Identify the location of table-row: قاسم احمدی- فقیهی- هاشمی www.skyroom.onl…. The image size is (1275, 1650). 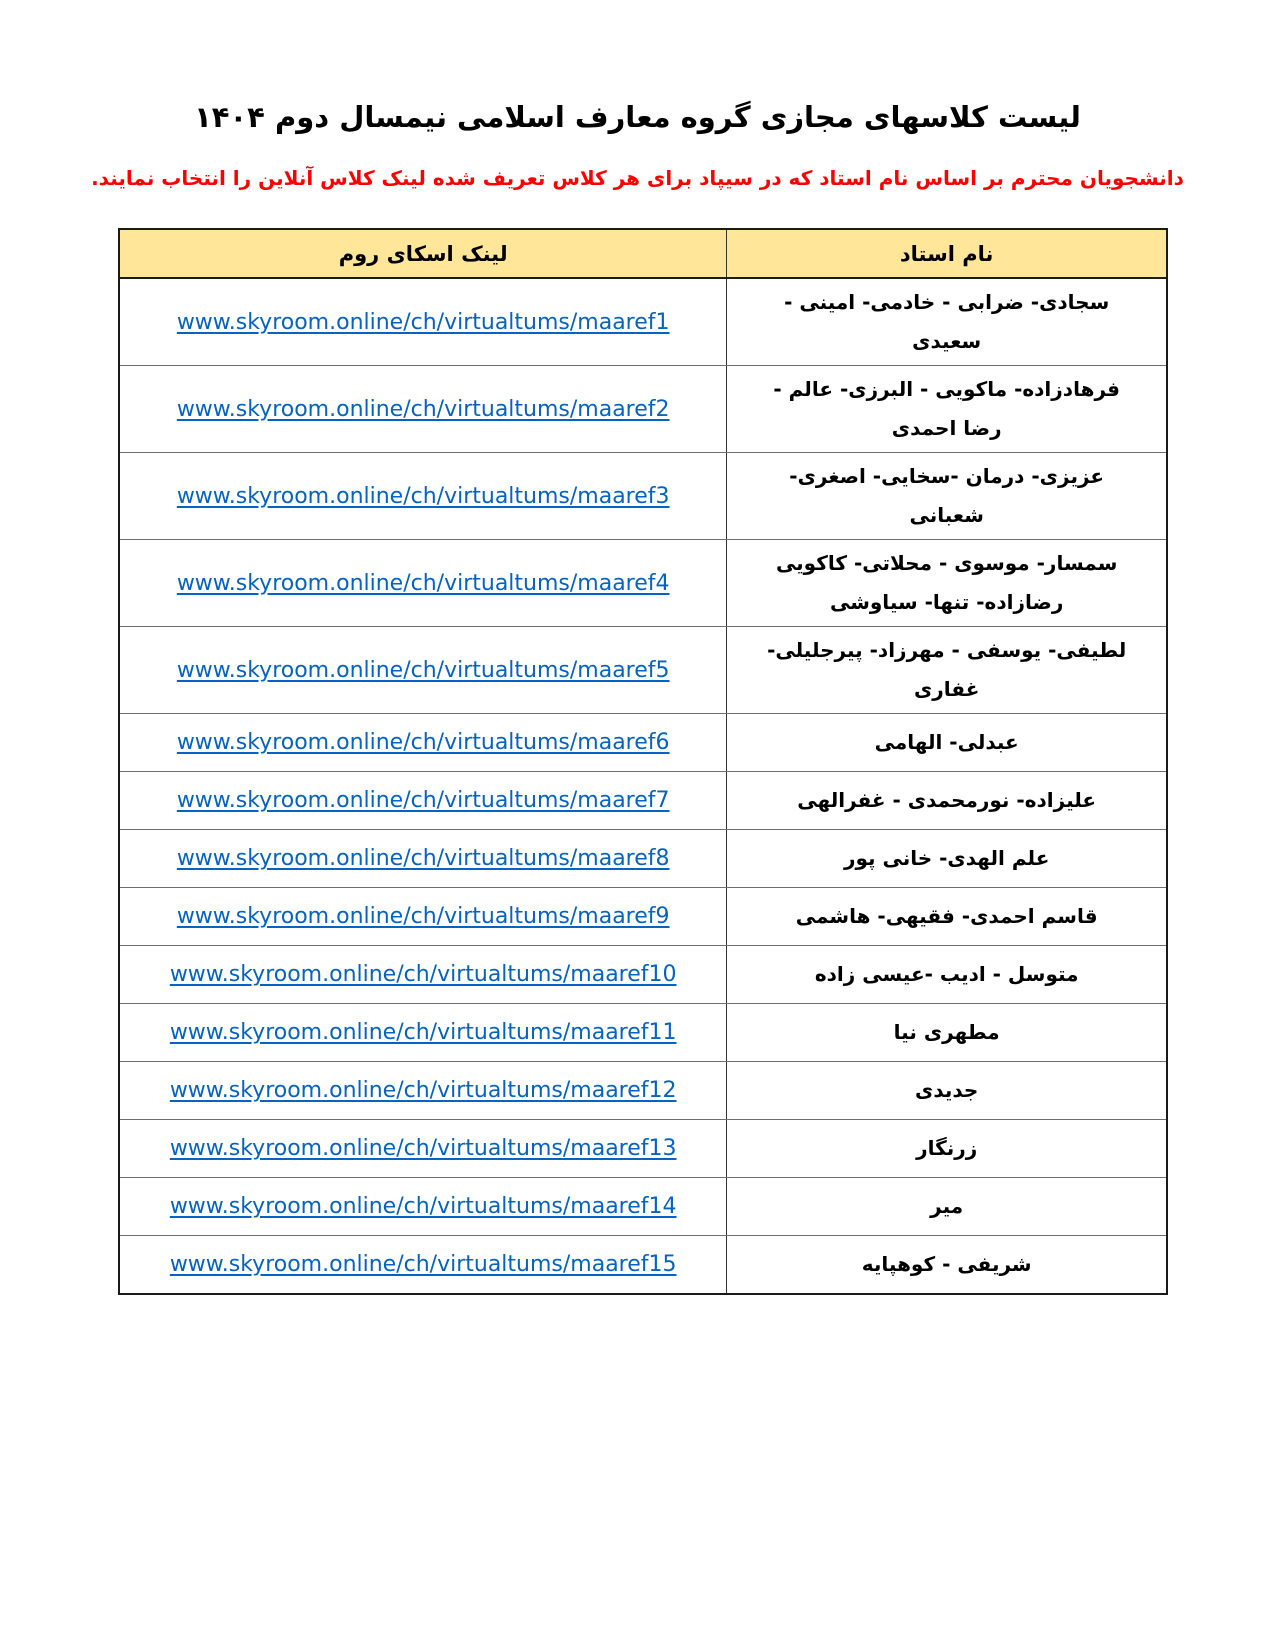
(643, 916).